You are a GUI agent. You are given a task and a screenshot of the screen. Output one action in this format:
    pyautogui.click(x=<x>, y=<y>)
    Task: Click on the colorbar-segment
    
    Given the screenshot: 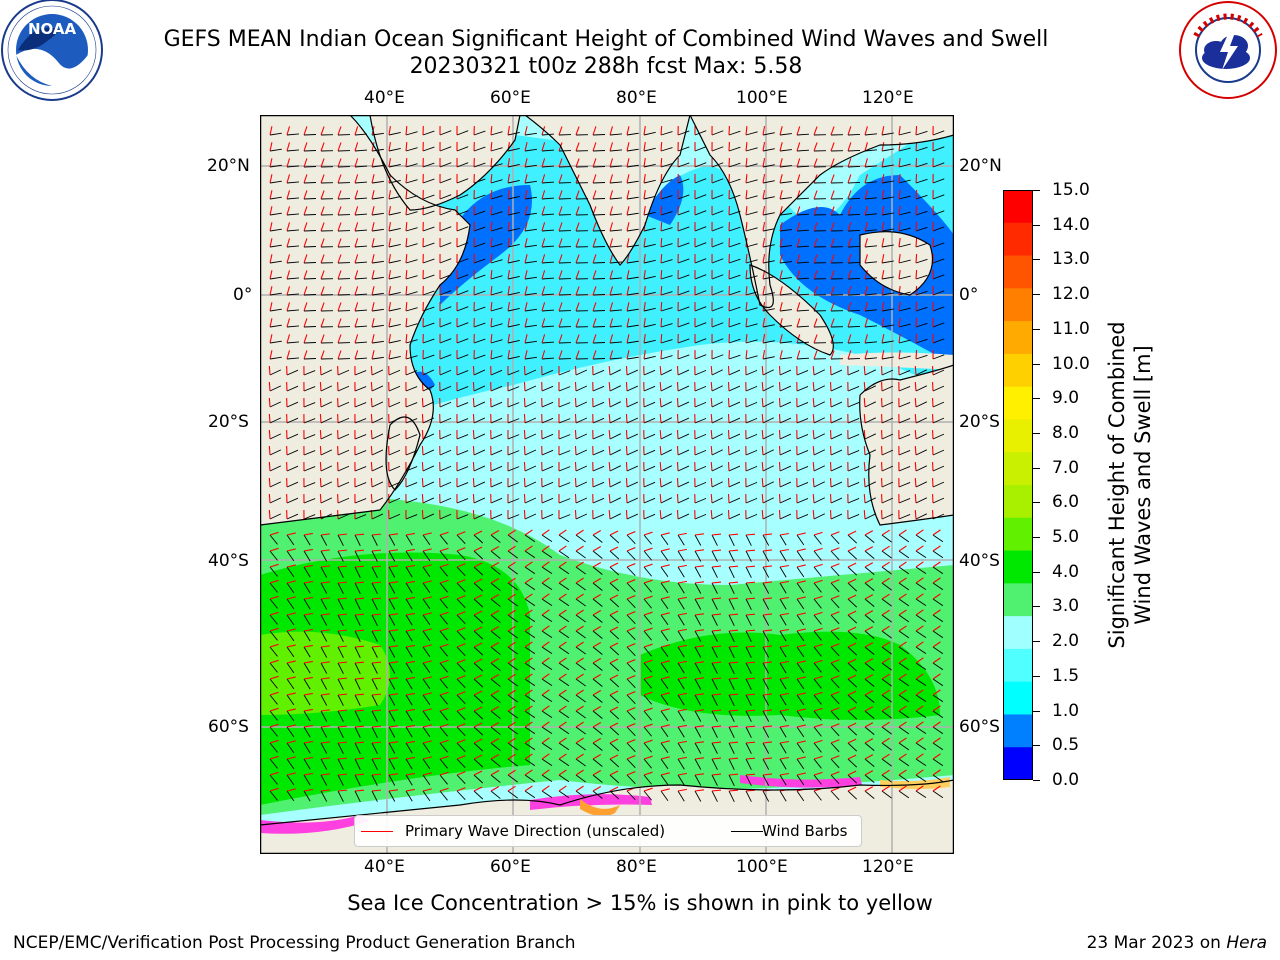 What is the action you would take?
    pyautogui.click(x=1018, y=370)
    